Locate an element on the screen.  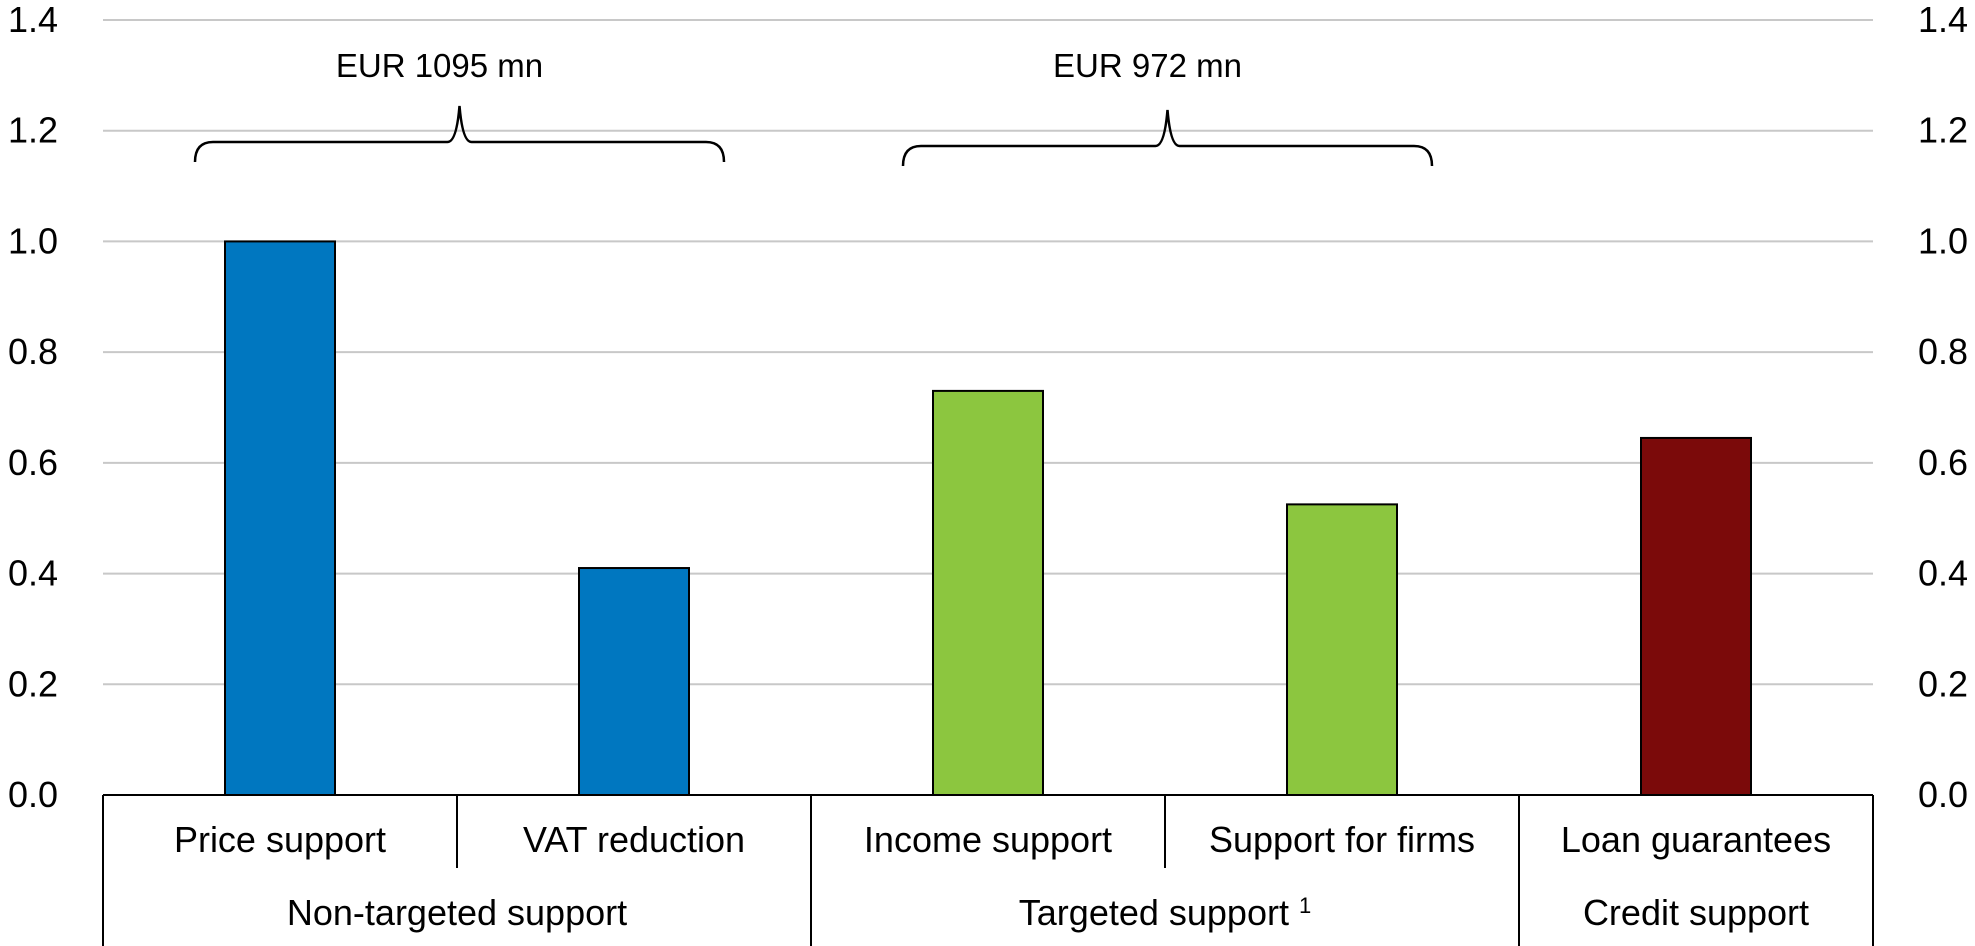
bar-loan-guarantees is located at coordinates (1696, 616).